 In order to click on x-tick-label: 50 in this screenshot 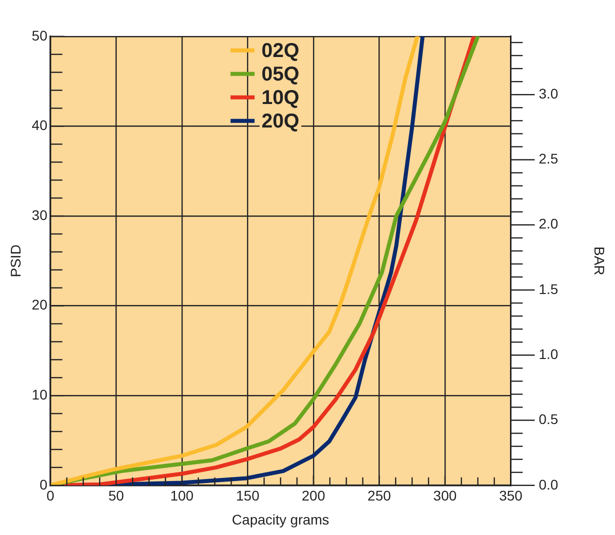, I will do `click(116, 496)`.